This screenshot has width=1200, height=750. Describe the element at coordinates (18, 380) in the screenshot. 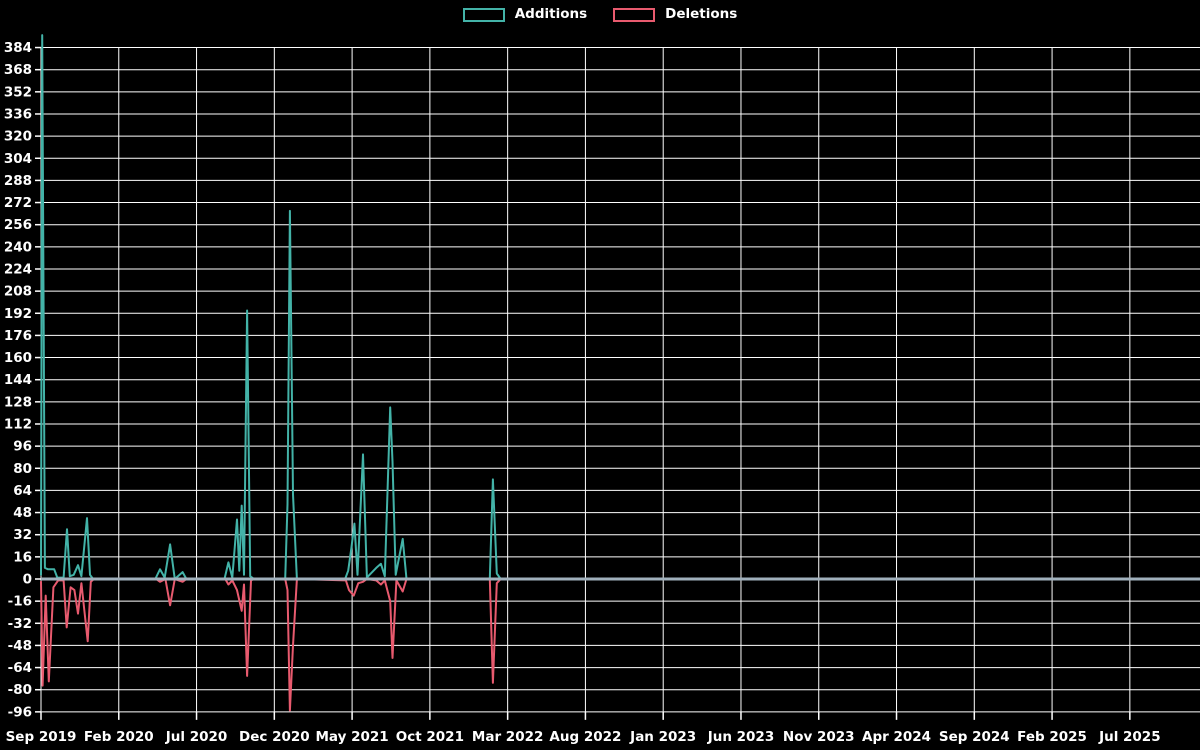

I see `y-tick-label: 144` at that location.